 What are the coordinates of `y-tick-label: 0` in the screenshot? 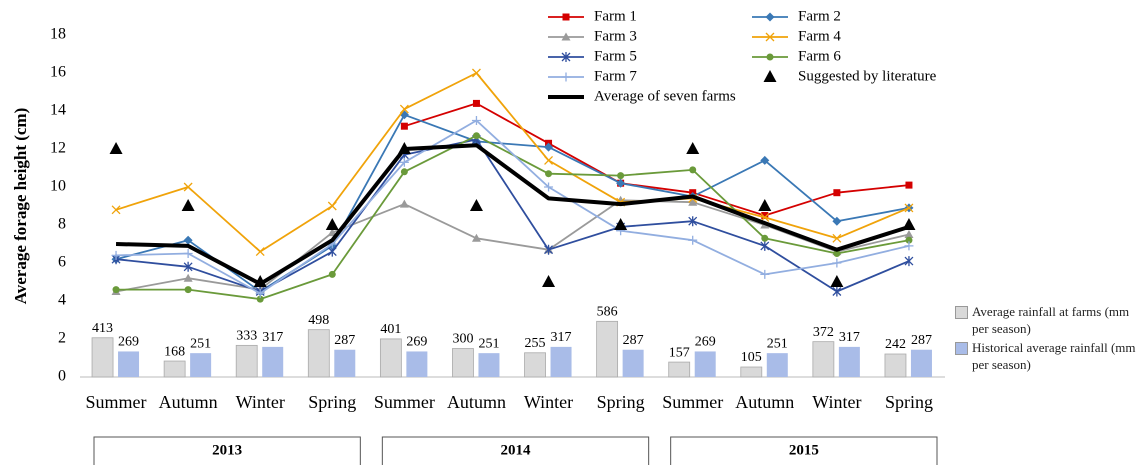 It's located at (62, 376).